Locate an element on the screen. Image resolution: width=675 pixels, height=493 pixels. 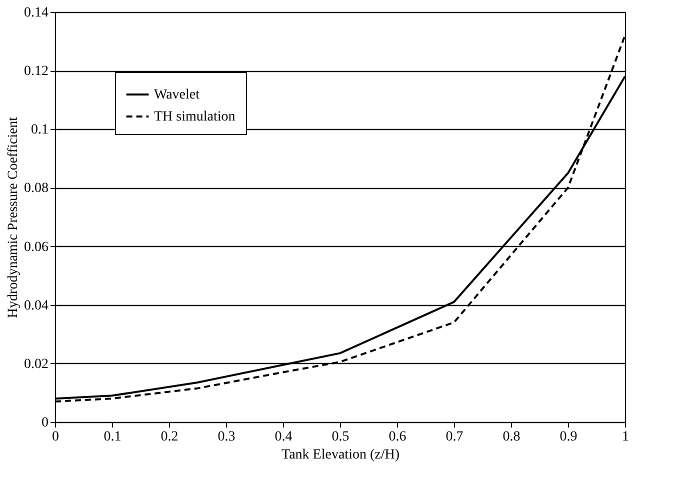
legend-label: Wavelet is located at coordinates (177, 95).